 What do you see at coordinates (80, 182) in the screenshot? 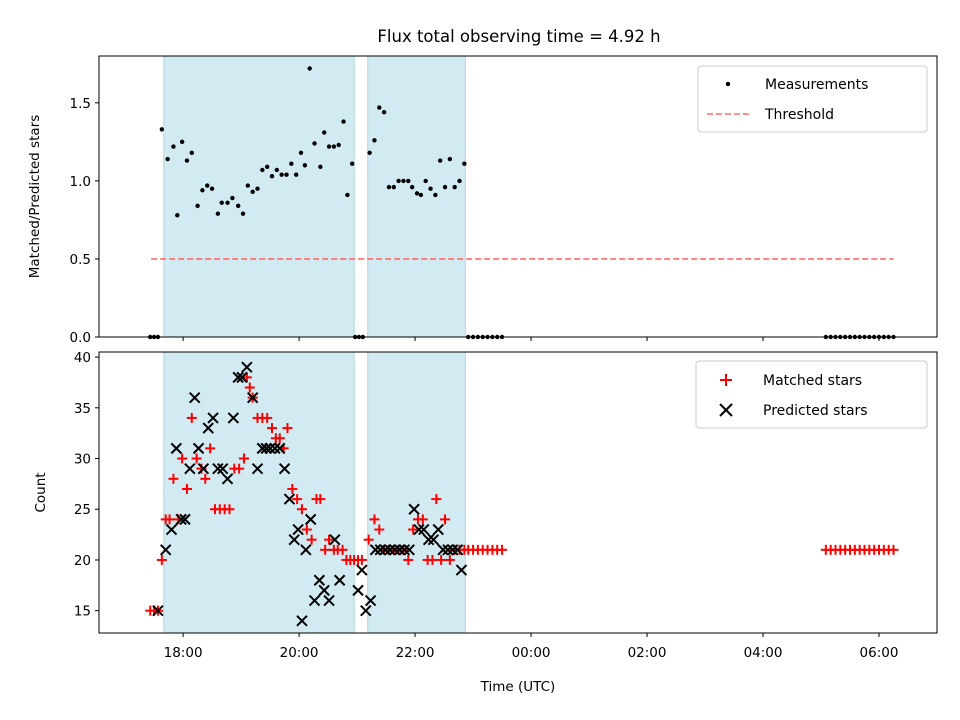
I see `y-tick-label: 1.0` at bounding box center [80, 182].